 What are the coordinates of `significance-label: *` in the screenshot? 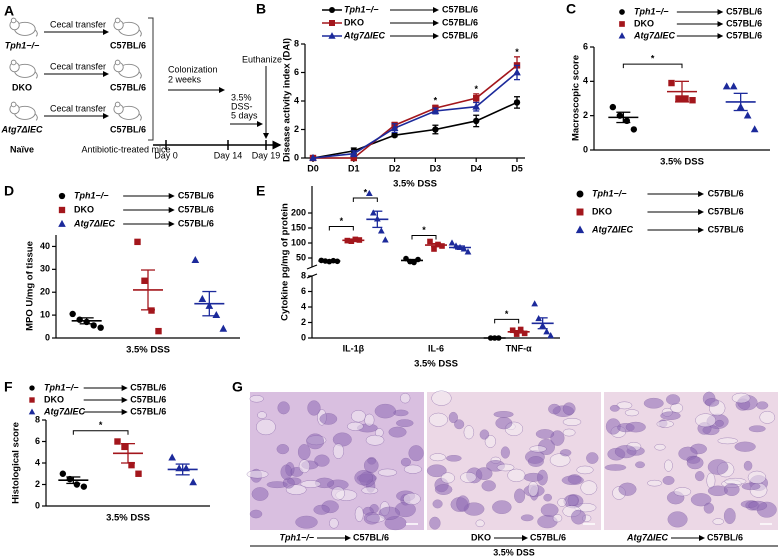 It's located at (653, 59).